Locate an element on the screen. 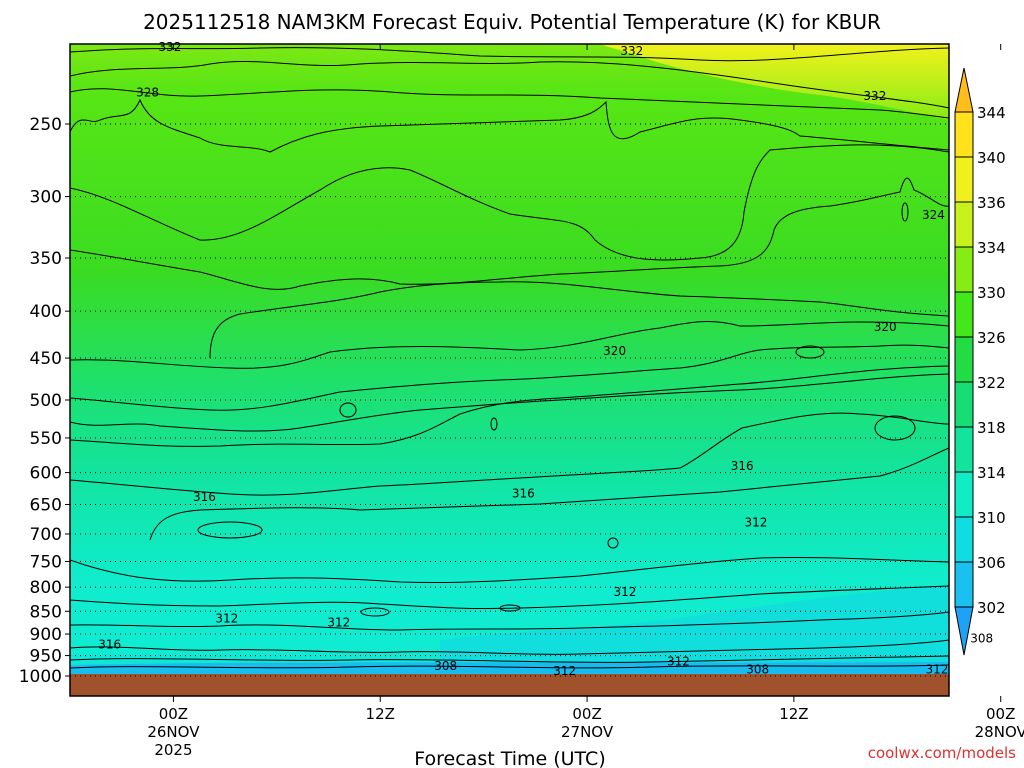 This screenshot has height=768, width=1024. colorbar-label: 340 is located at coordinates (991, 158).